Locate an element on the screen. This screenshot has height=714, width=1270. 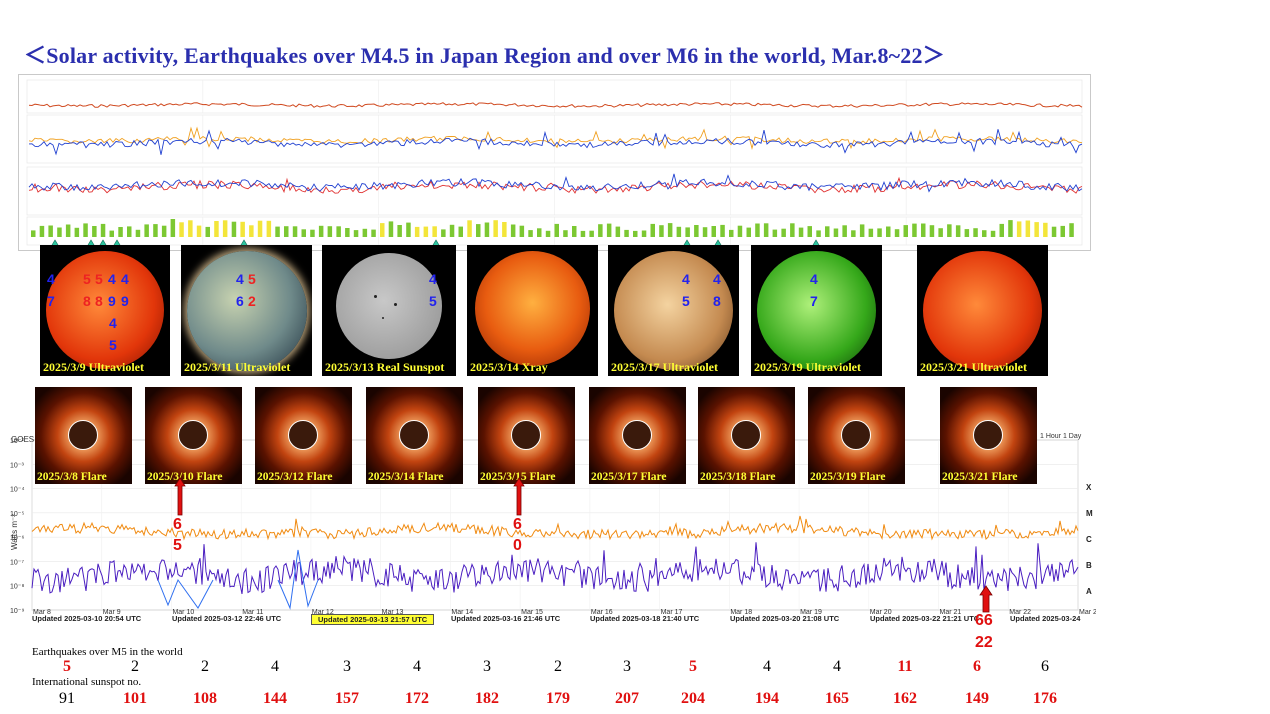
x-tick-label: Mar 8 is located at coordinates (42, 612).